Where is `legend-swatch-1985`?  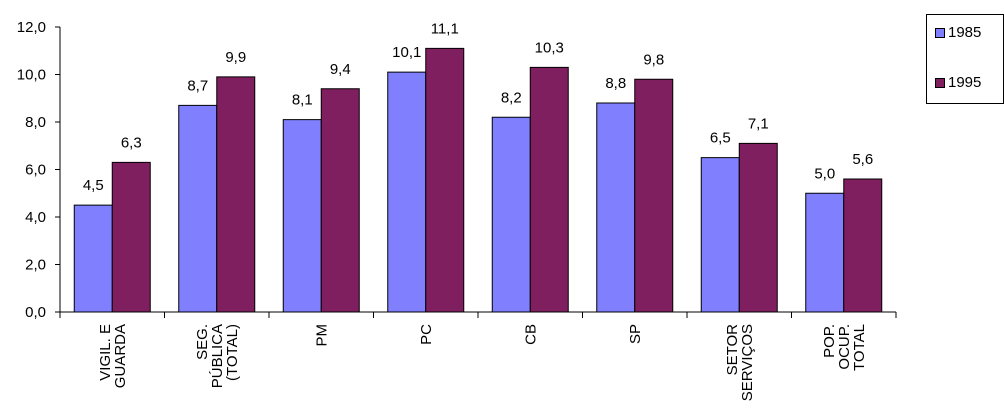
legend-swatch-1985 is located at coordinates (940, 32).